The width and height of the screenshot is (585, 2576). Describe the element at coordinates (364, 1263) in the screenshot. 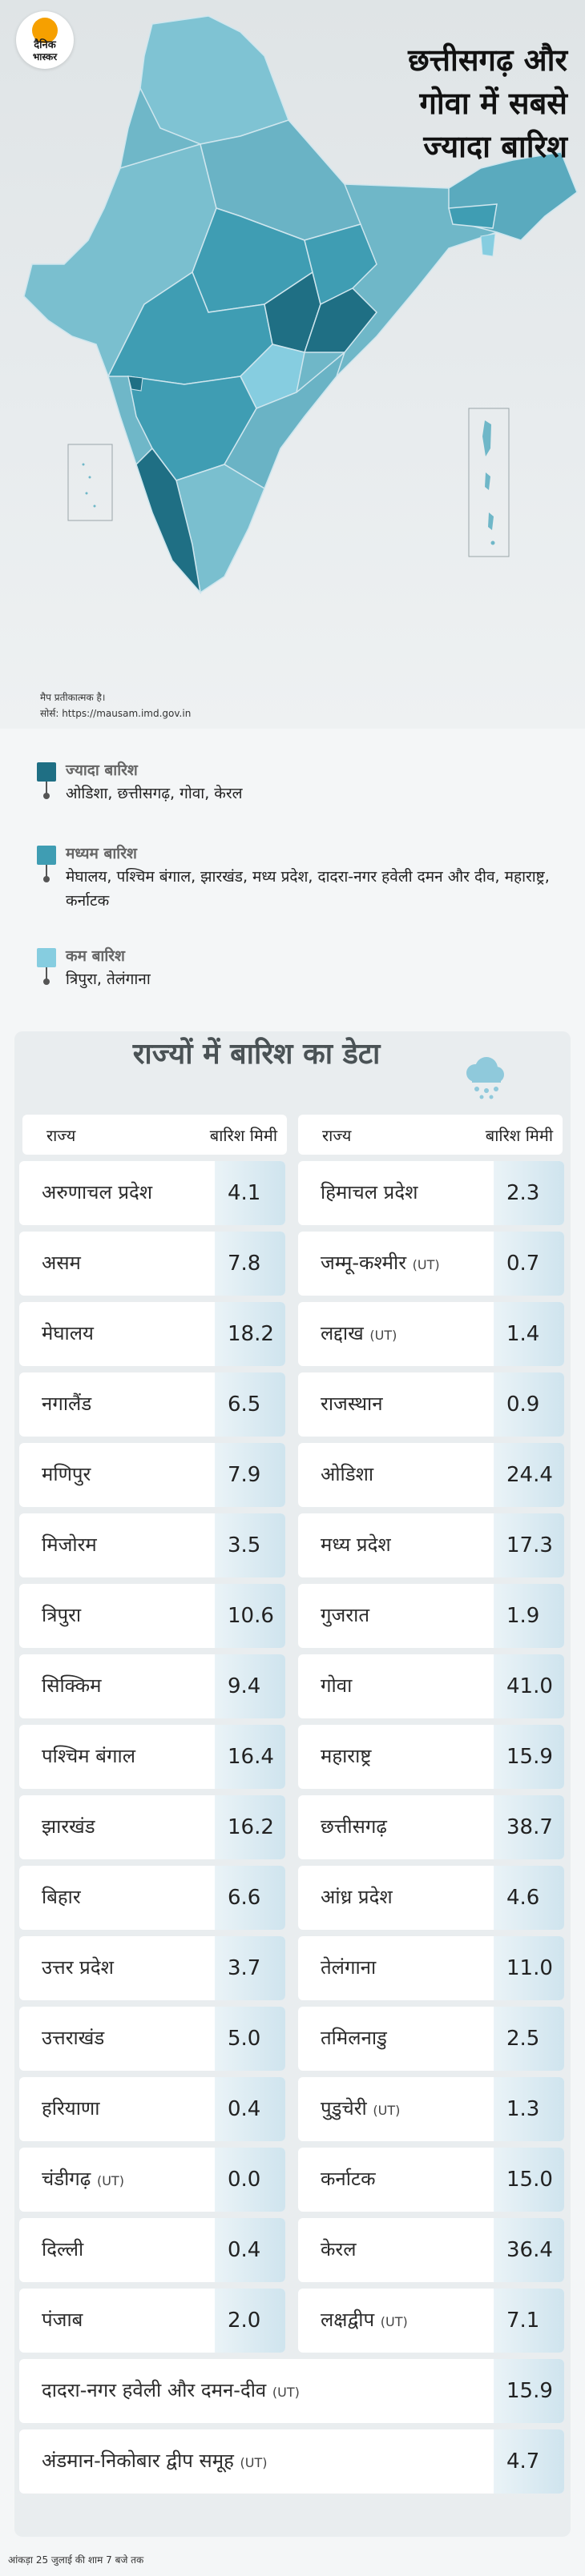

I see `state-name-text: जम्मू-कश्मीर` at that location.